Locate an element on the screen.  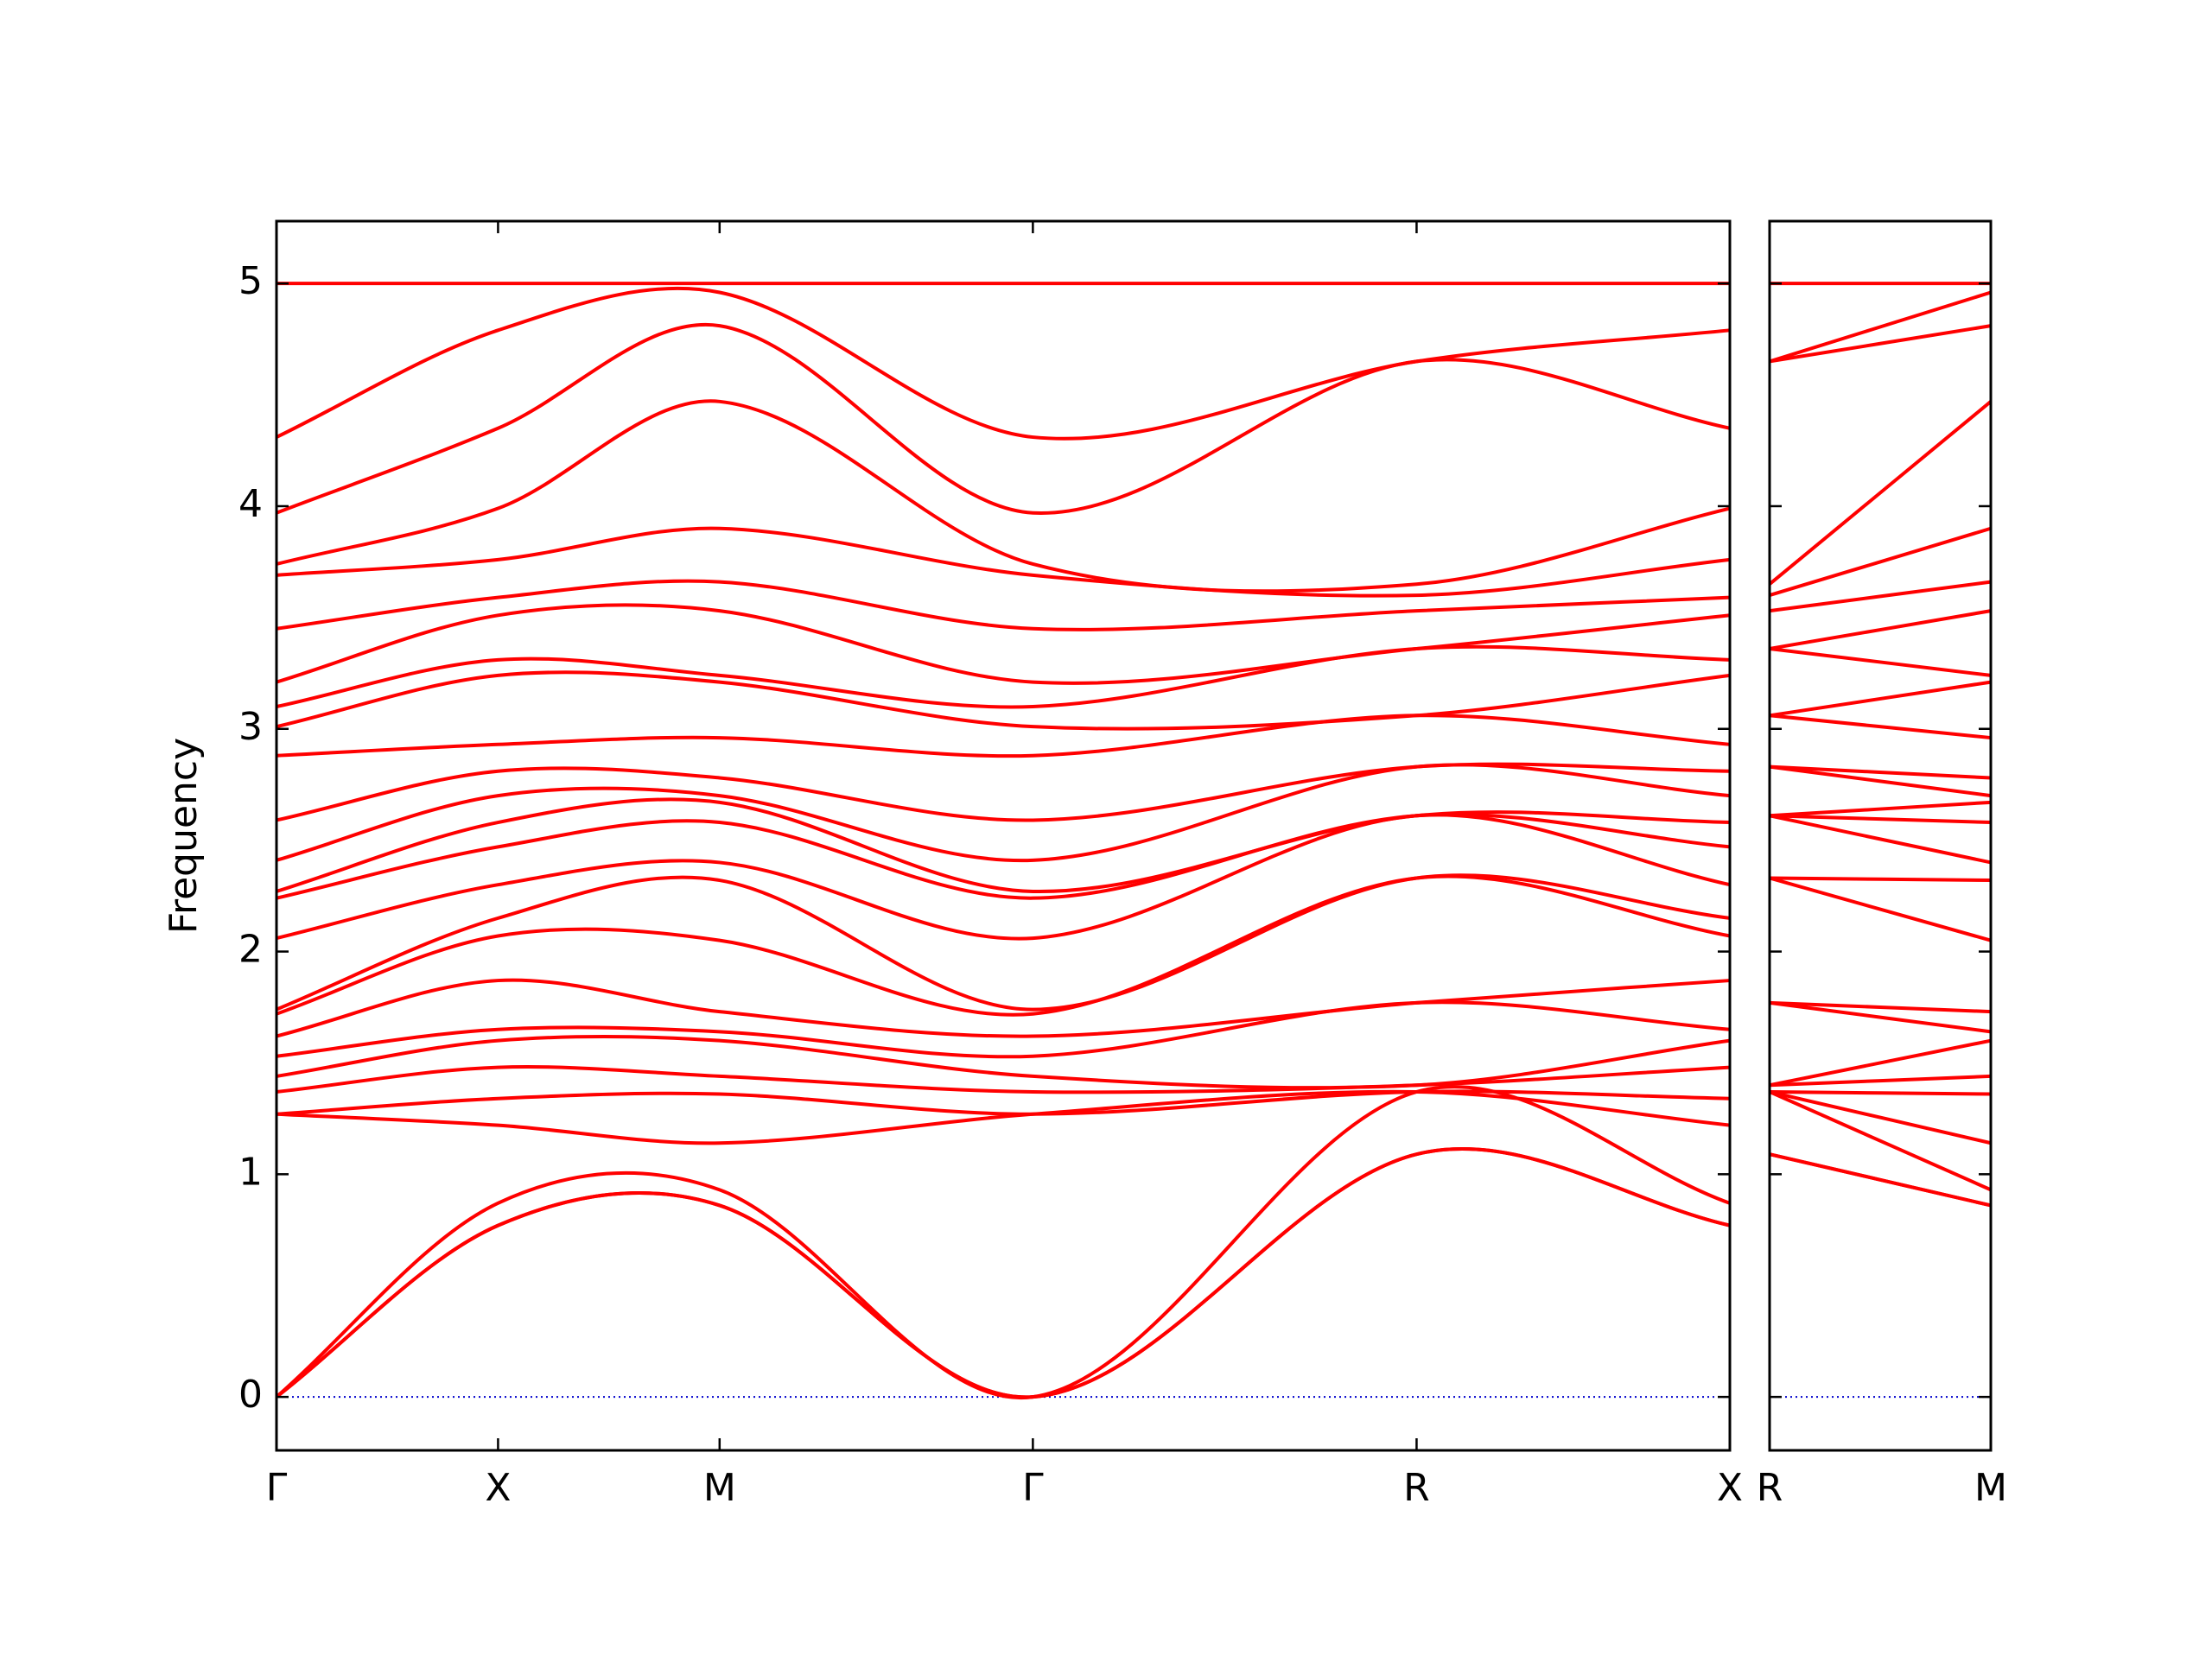
axes-frame is located at coordinates (1881, 835).